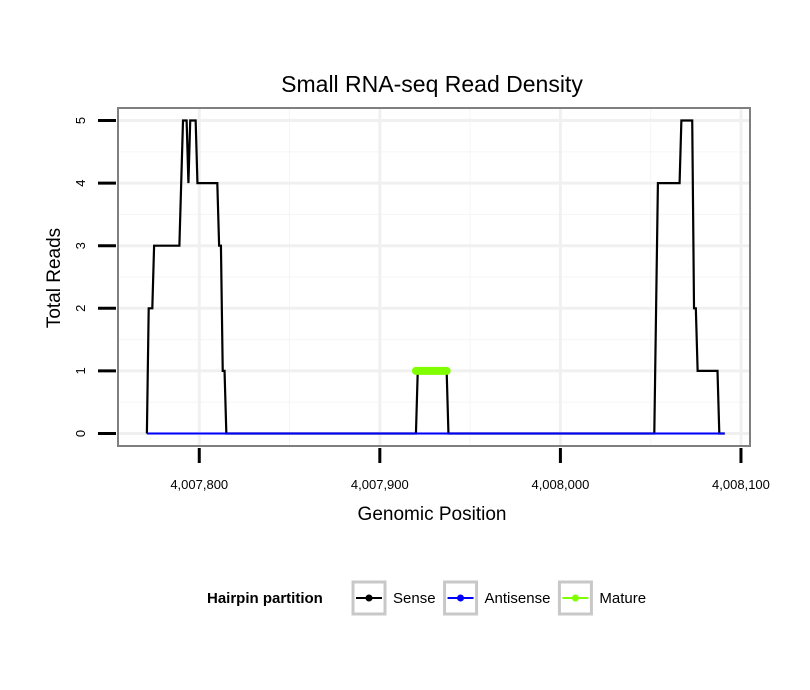  Describe the element at coordinates (741, 484) in the screenshot. I see `x-tick-label: 4,008,100` at that location.